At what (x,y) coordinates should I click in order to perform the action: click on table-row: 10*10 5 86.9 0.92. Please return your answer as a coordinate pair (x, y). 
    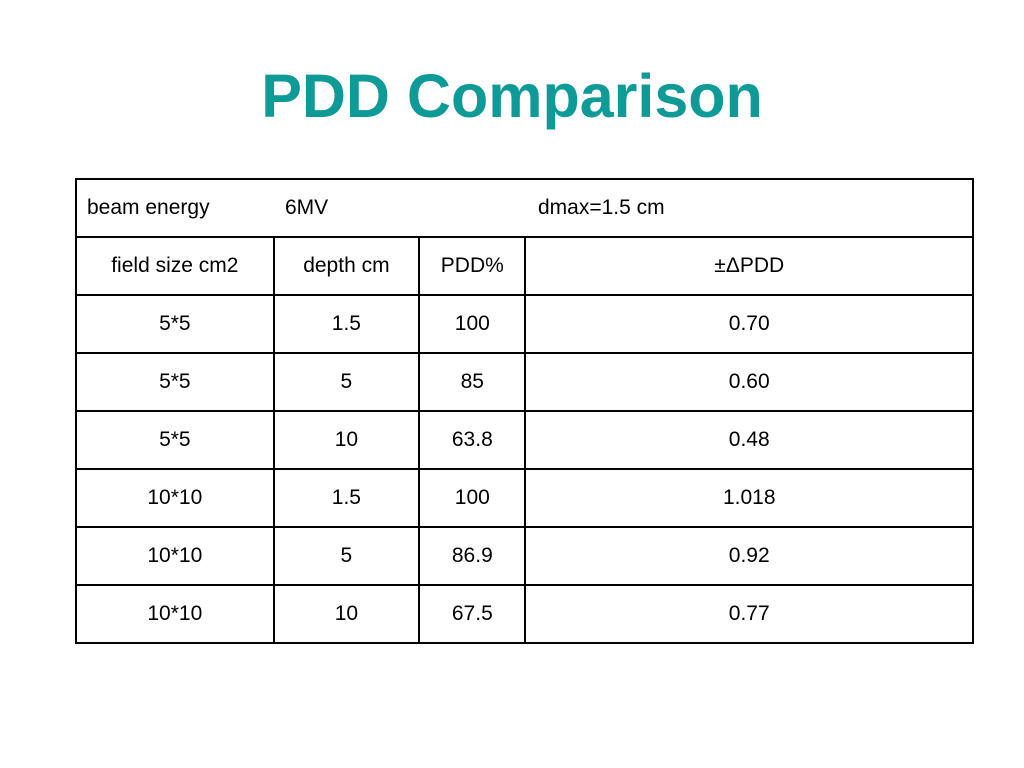
    Looking at the image, I should click on (524, 556).